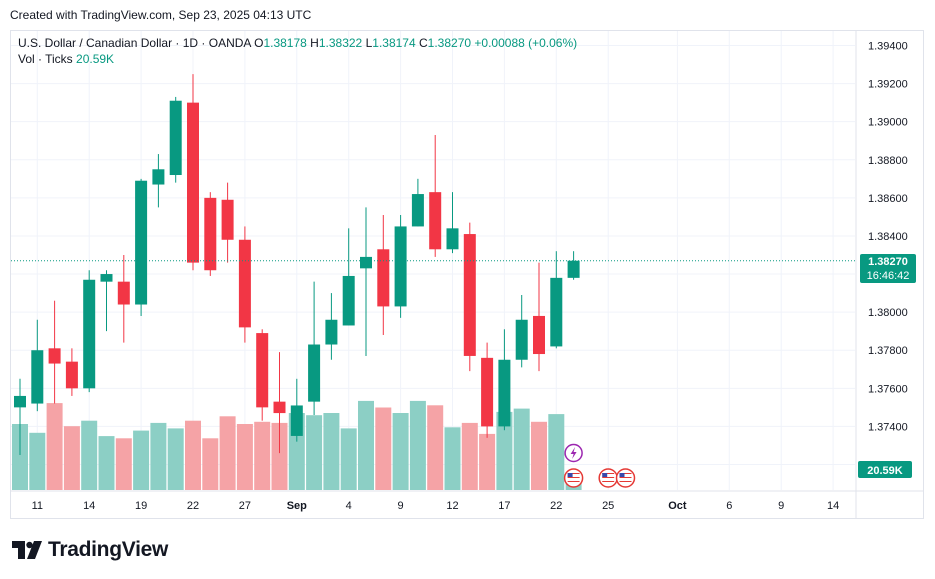 The width and height of the screenshot is (935, 579). I want to click on legend-volume-value: 20.59K, so click(95, 59).